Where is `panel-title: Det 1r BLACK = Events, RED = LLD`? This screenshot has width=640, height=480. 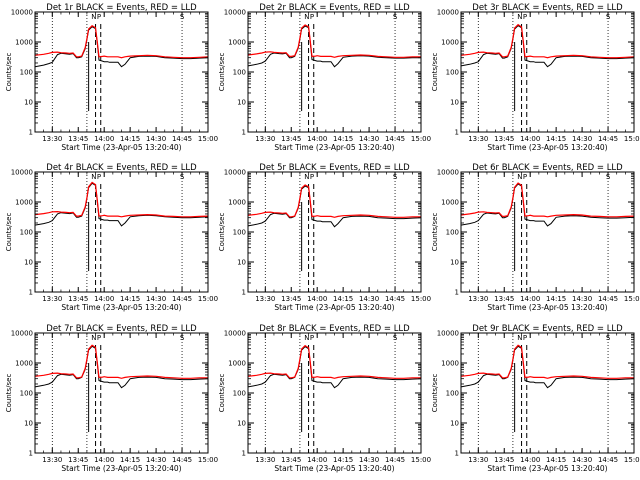
panel-title: Det 1r BLACK = Events, RED = LLD is located at coordinates (121, 8).